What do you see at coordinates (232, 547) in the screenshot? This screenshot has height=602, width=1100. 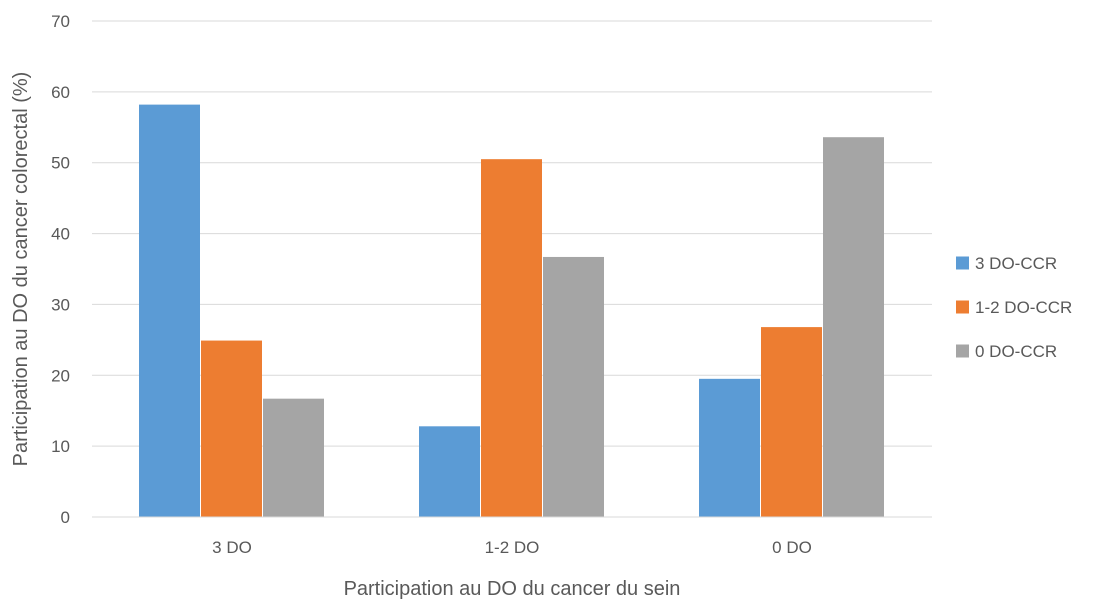 I see `category-label: 3 DO` at bounding box center [232, 547].